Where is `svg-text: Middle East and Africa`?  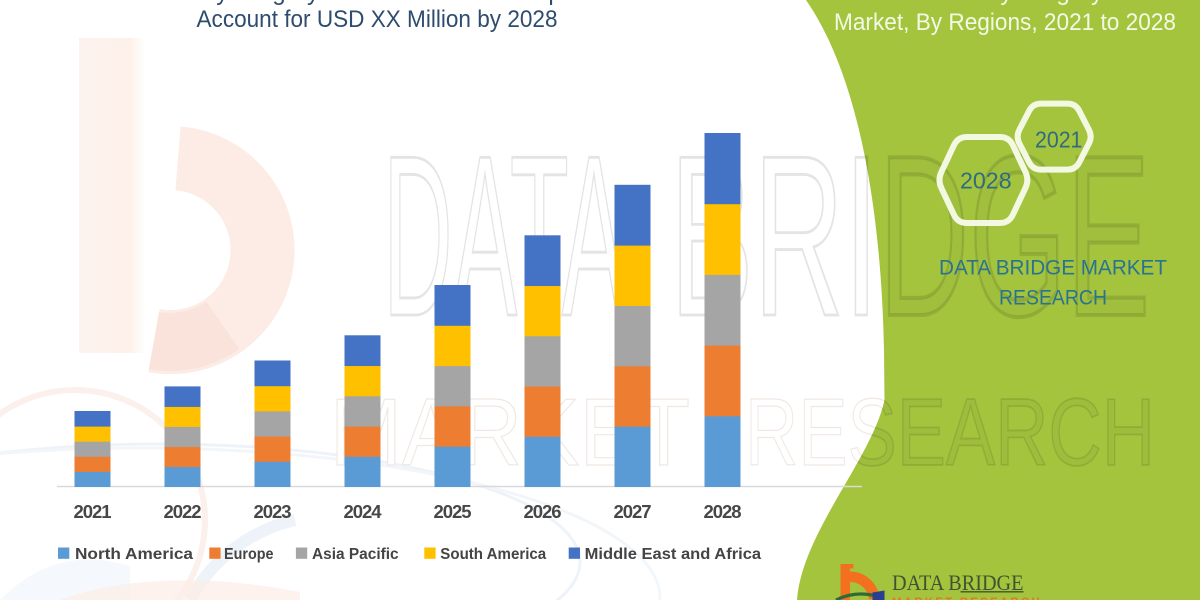
svg-text: Middle East and Africa is located at coordinates (673, 554).